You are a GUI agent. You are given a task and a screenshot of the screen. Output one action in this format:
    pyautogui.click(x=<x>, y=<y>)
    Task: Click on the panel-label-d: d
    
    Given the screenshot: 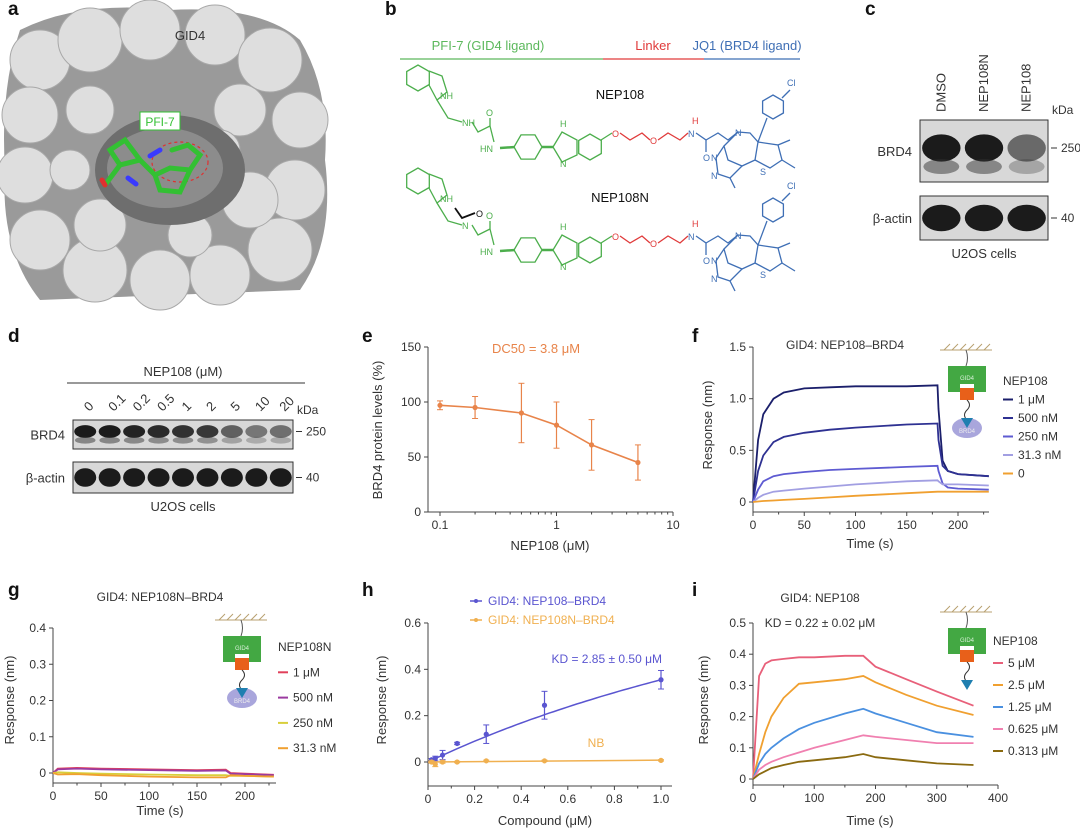 What is the action you would take?
    pyautogui.click(x=14, y=336)
    